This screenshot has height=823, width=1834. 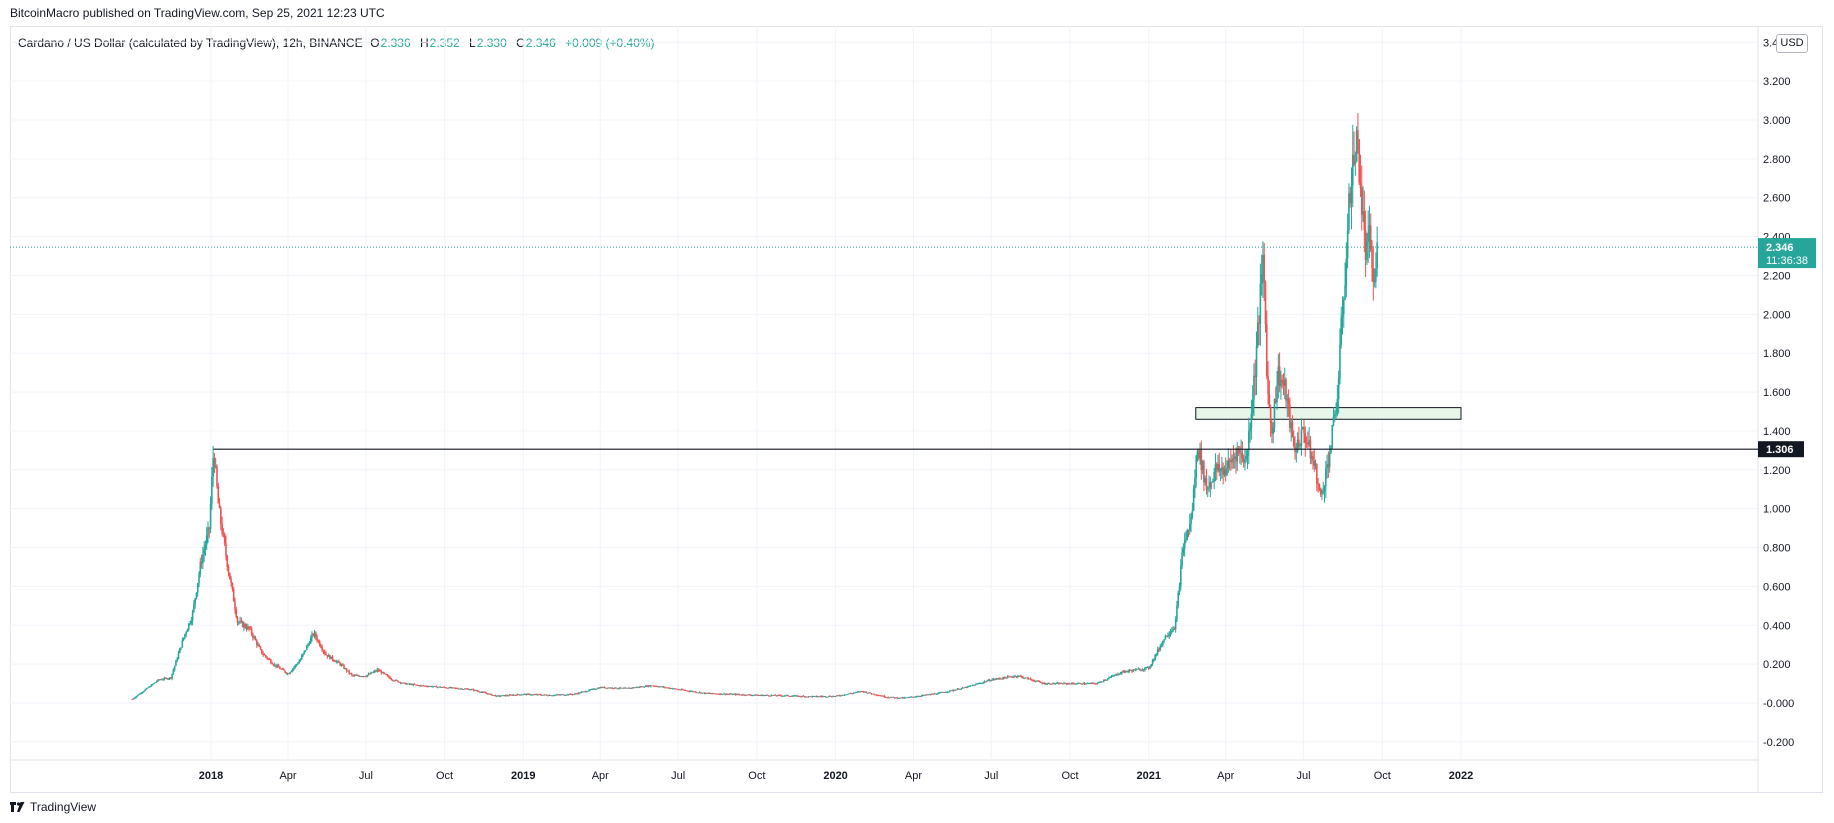 I want to click on y-tick-label: 3.000, so click(x=1777, y=121).